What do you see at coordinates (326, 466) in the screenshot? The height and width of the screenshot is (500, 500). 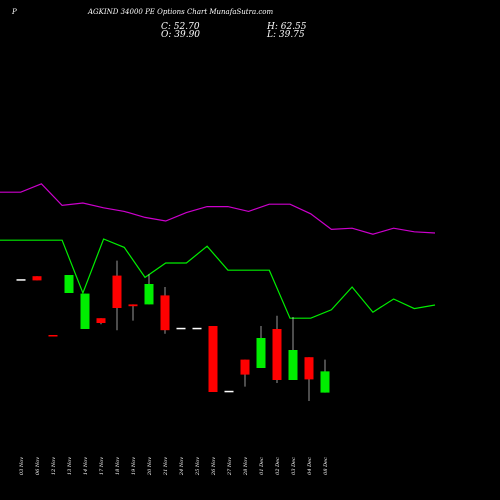 I see `x-tick-label: 08 Dec` at bounding box center [326, 466].